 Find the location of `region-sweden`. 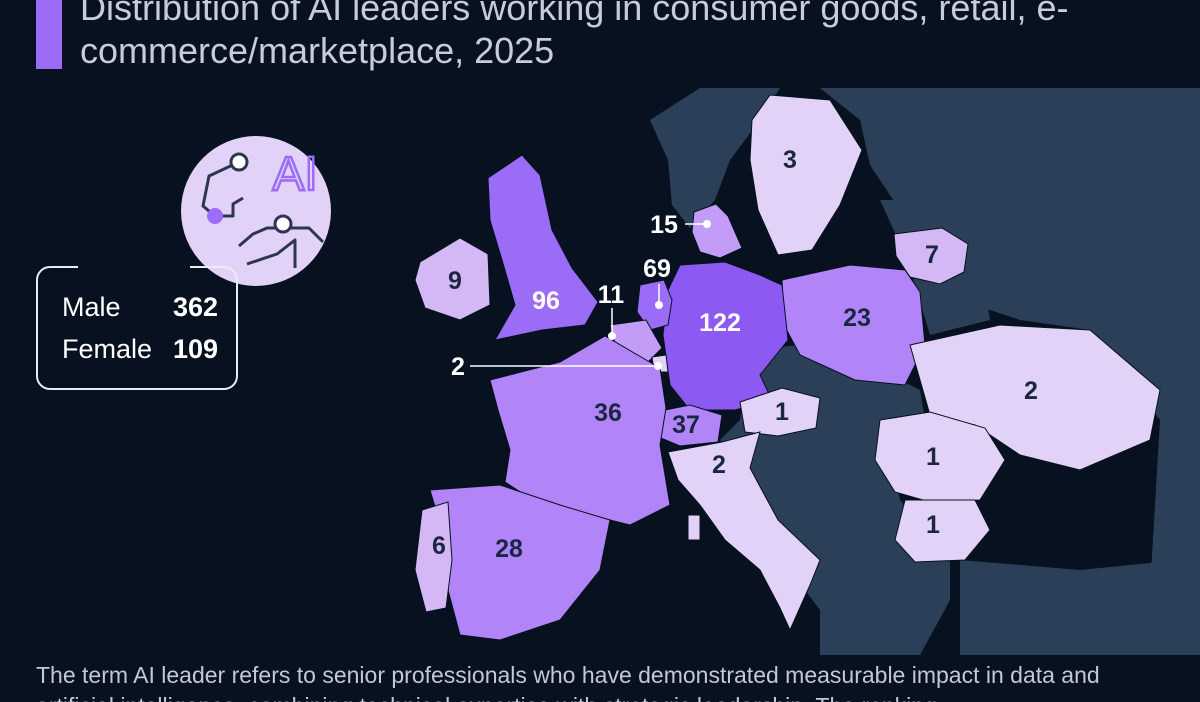

region-sweden is located at coordinates (806, 175).